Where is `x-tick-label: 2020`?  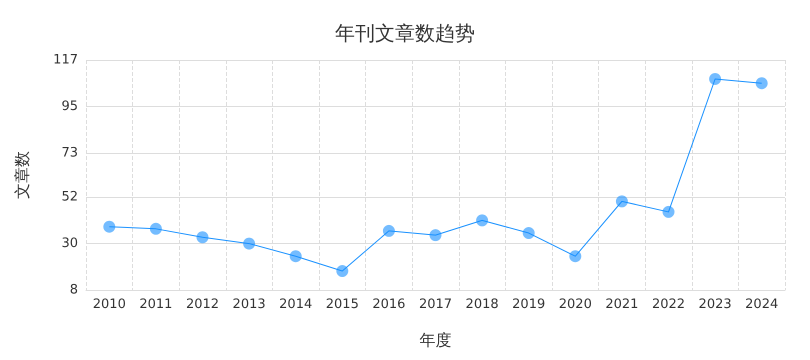
x-tick-label: 2020 is located at coordinates (575, 304).